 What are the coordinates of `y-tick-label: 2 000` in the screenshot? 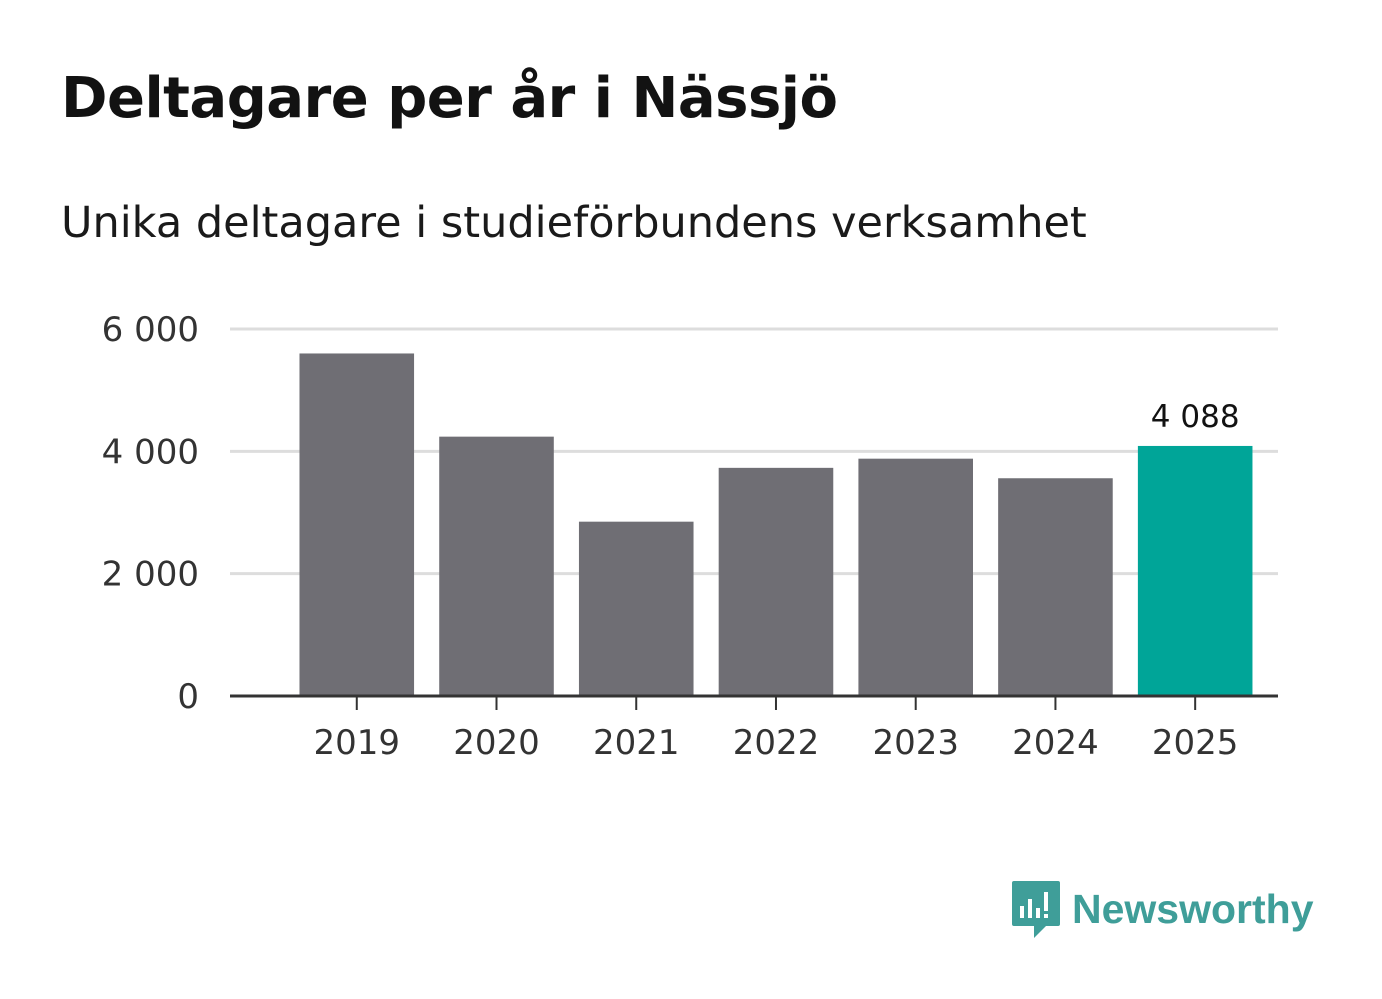 It's located at (150, 575).